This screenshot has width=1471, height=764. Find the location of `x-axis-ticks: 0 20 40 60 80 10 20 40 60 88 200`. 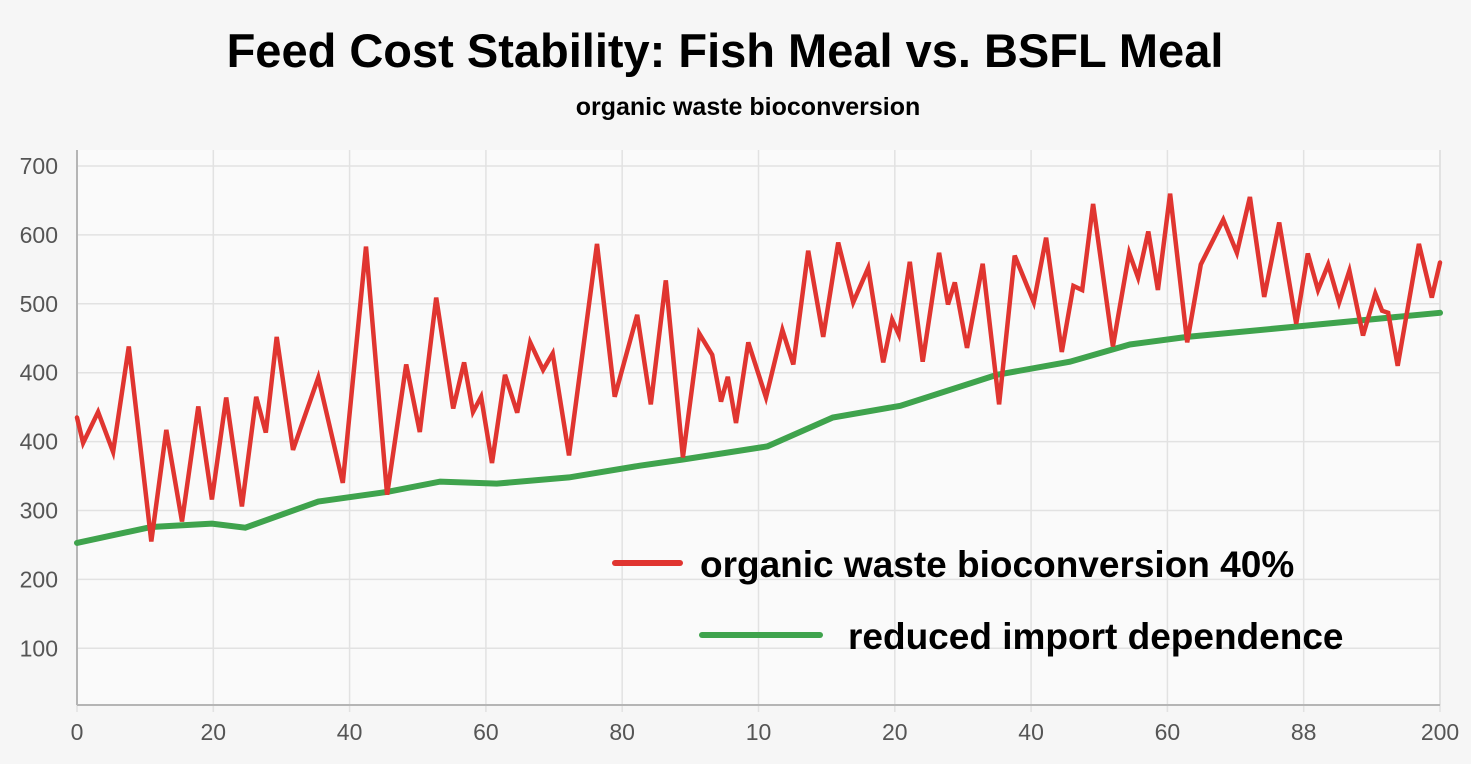

x-axis-ticks: 0 20 40 60 80 10 20 40 60 88 200 is located at coordinates (765, 732).